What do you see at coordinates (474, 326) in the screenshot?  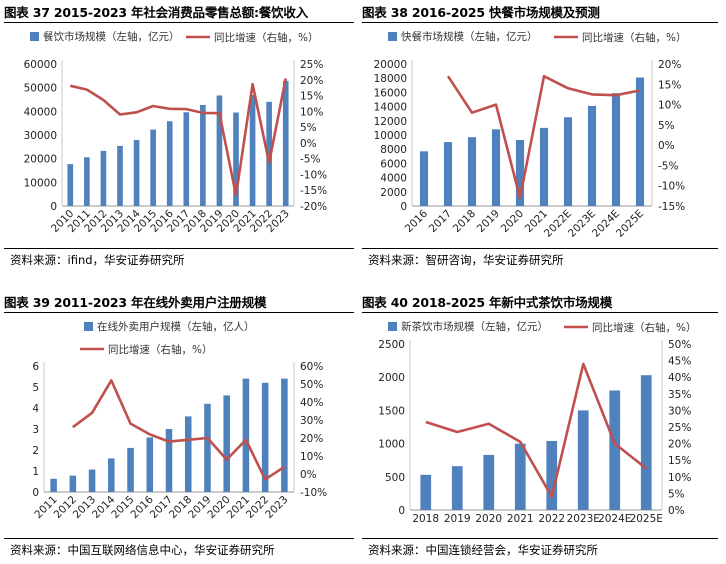 I see `legend-label: 新茶饮市场规模（左轴，亿元）` at bounding box center [474, 326].